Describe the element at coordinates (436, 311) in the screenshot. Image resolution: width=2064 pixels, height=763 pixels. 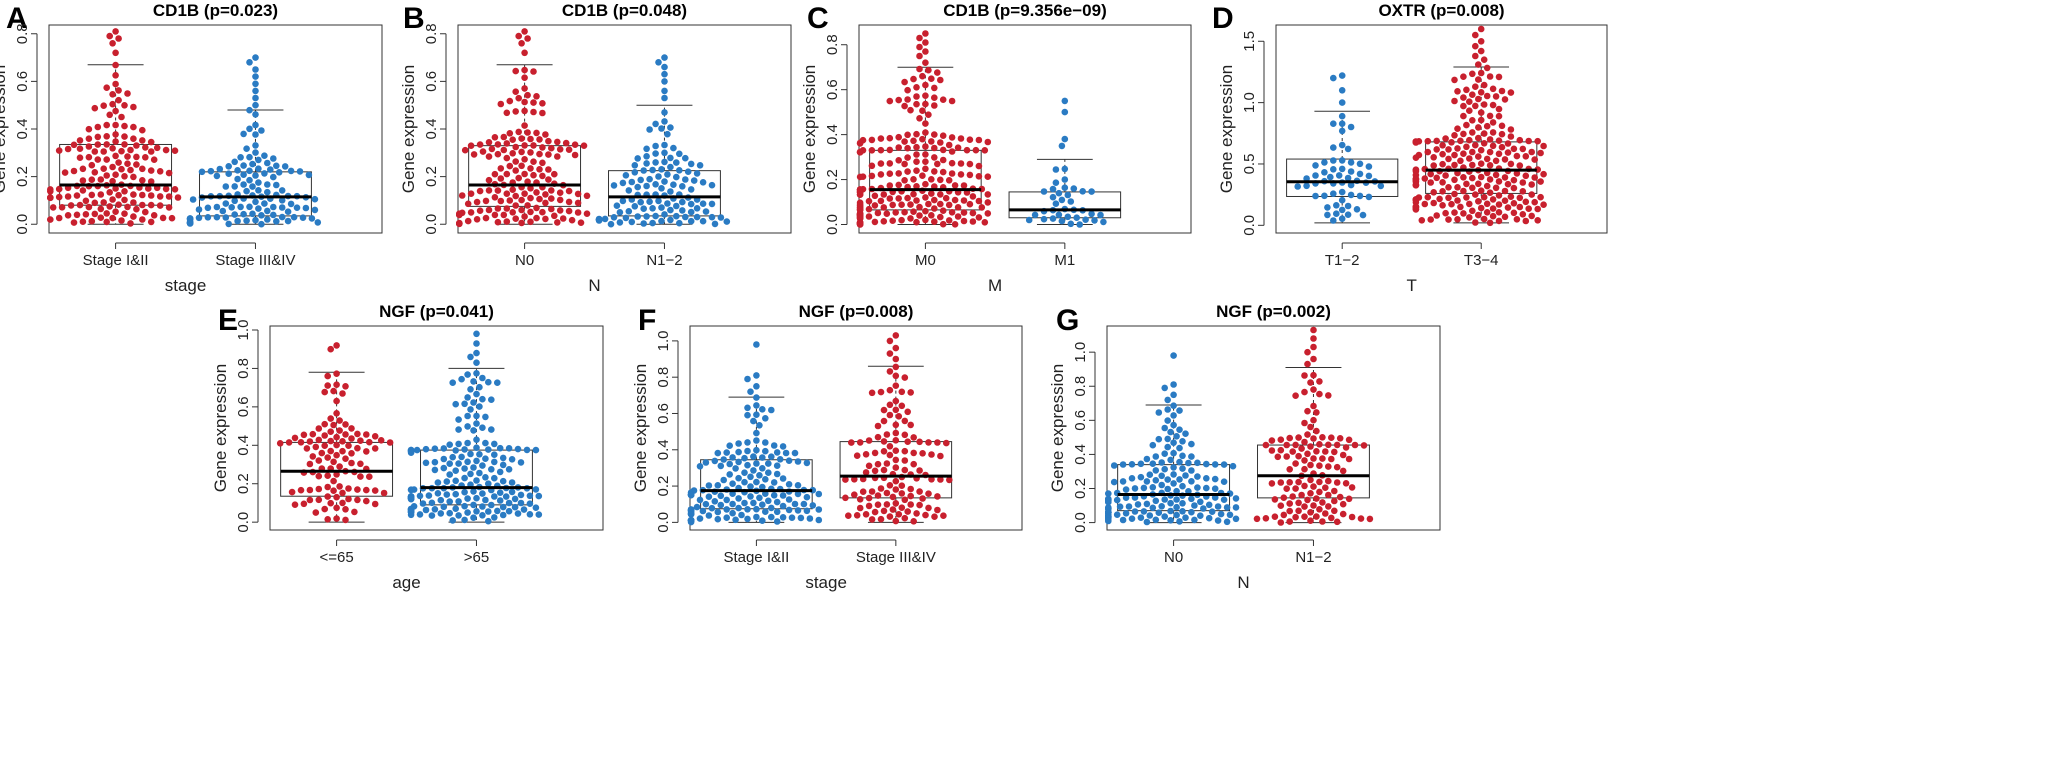
I see `chart-title: NGF (p=0.041)` at that location.